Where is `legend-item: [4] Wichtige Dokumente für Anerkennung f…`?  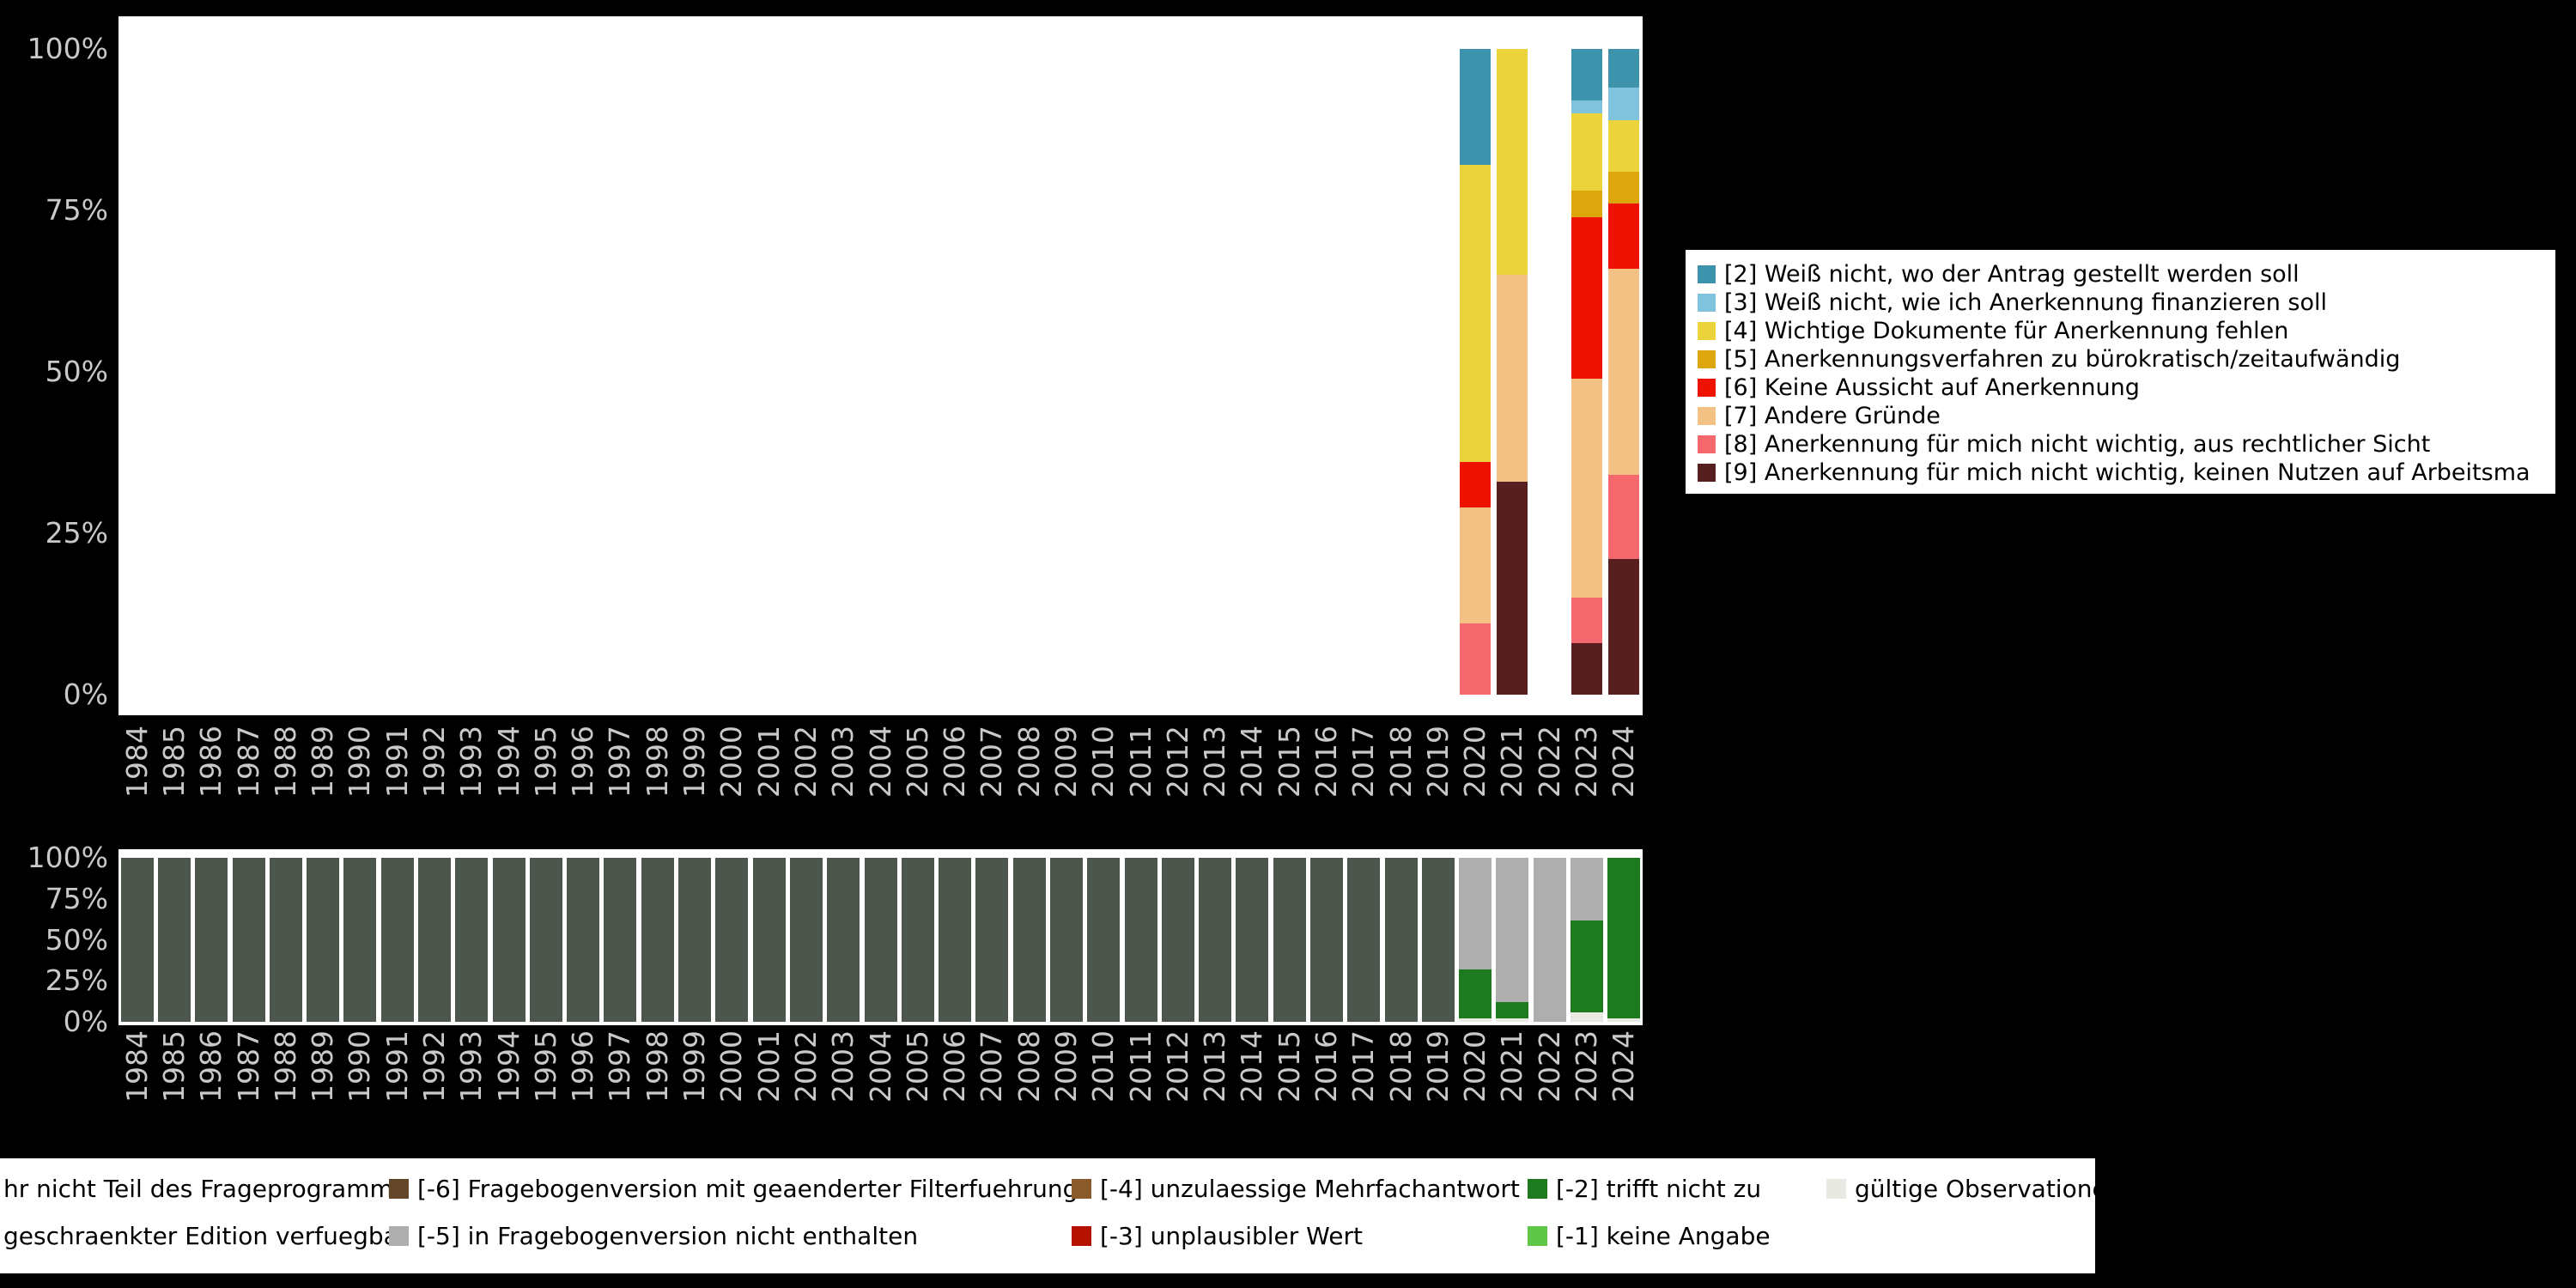
legend-item: [4] Wichtige Dokumente für Anerkennung f… is located at coordinates (2126, 331).